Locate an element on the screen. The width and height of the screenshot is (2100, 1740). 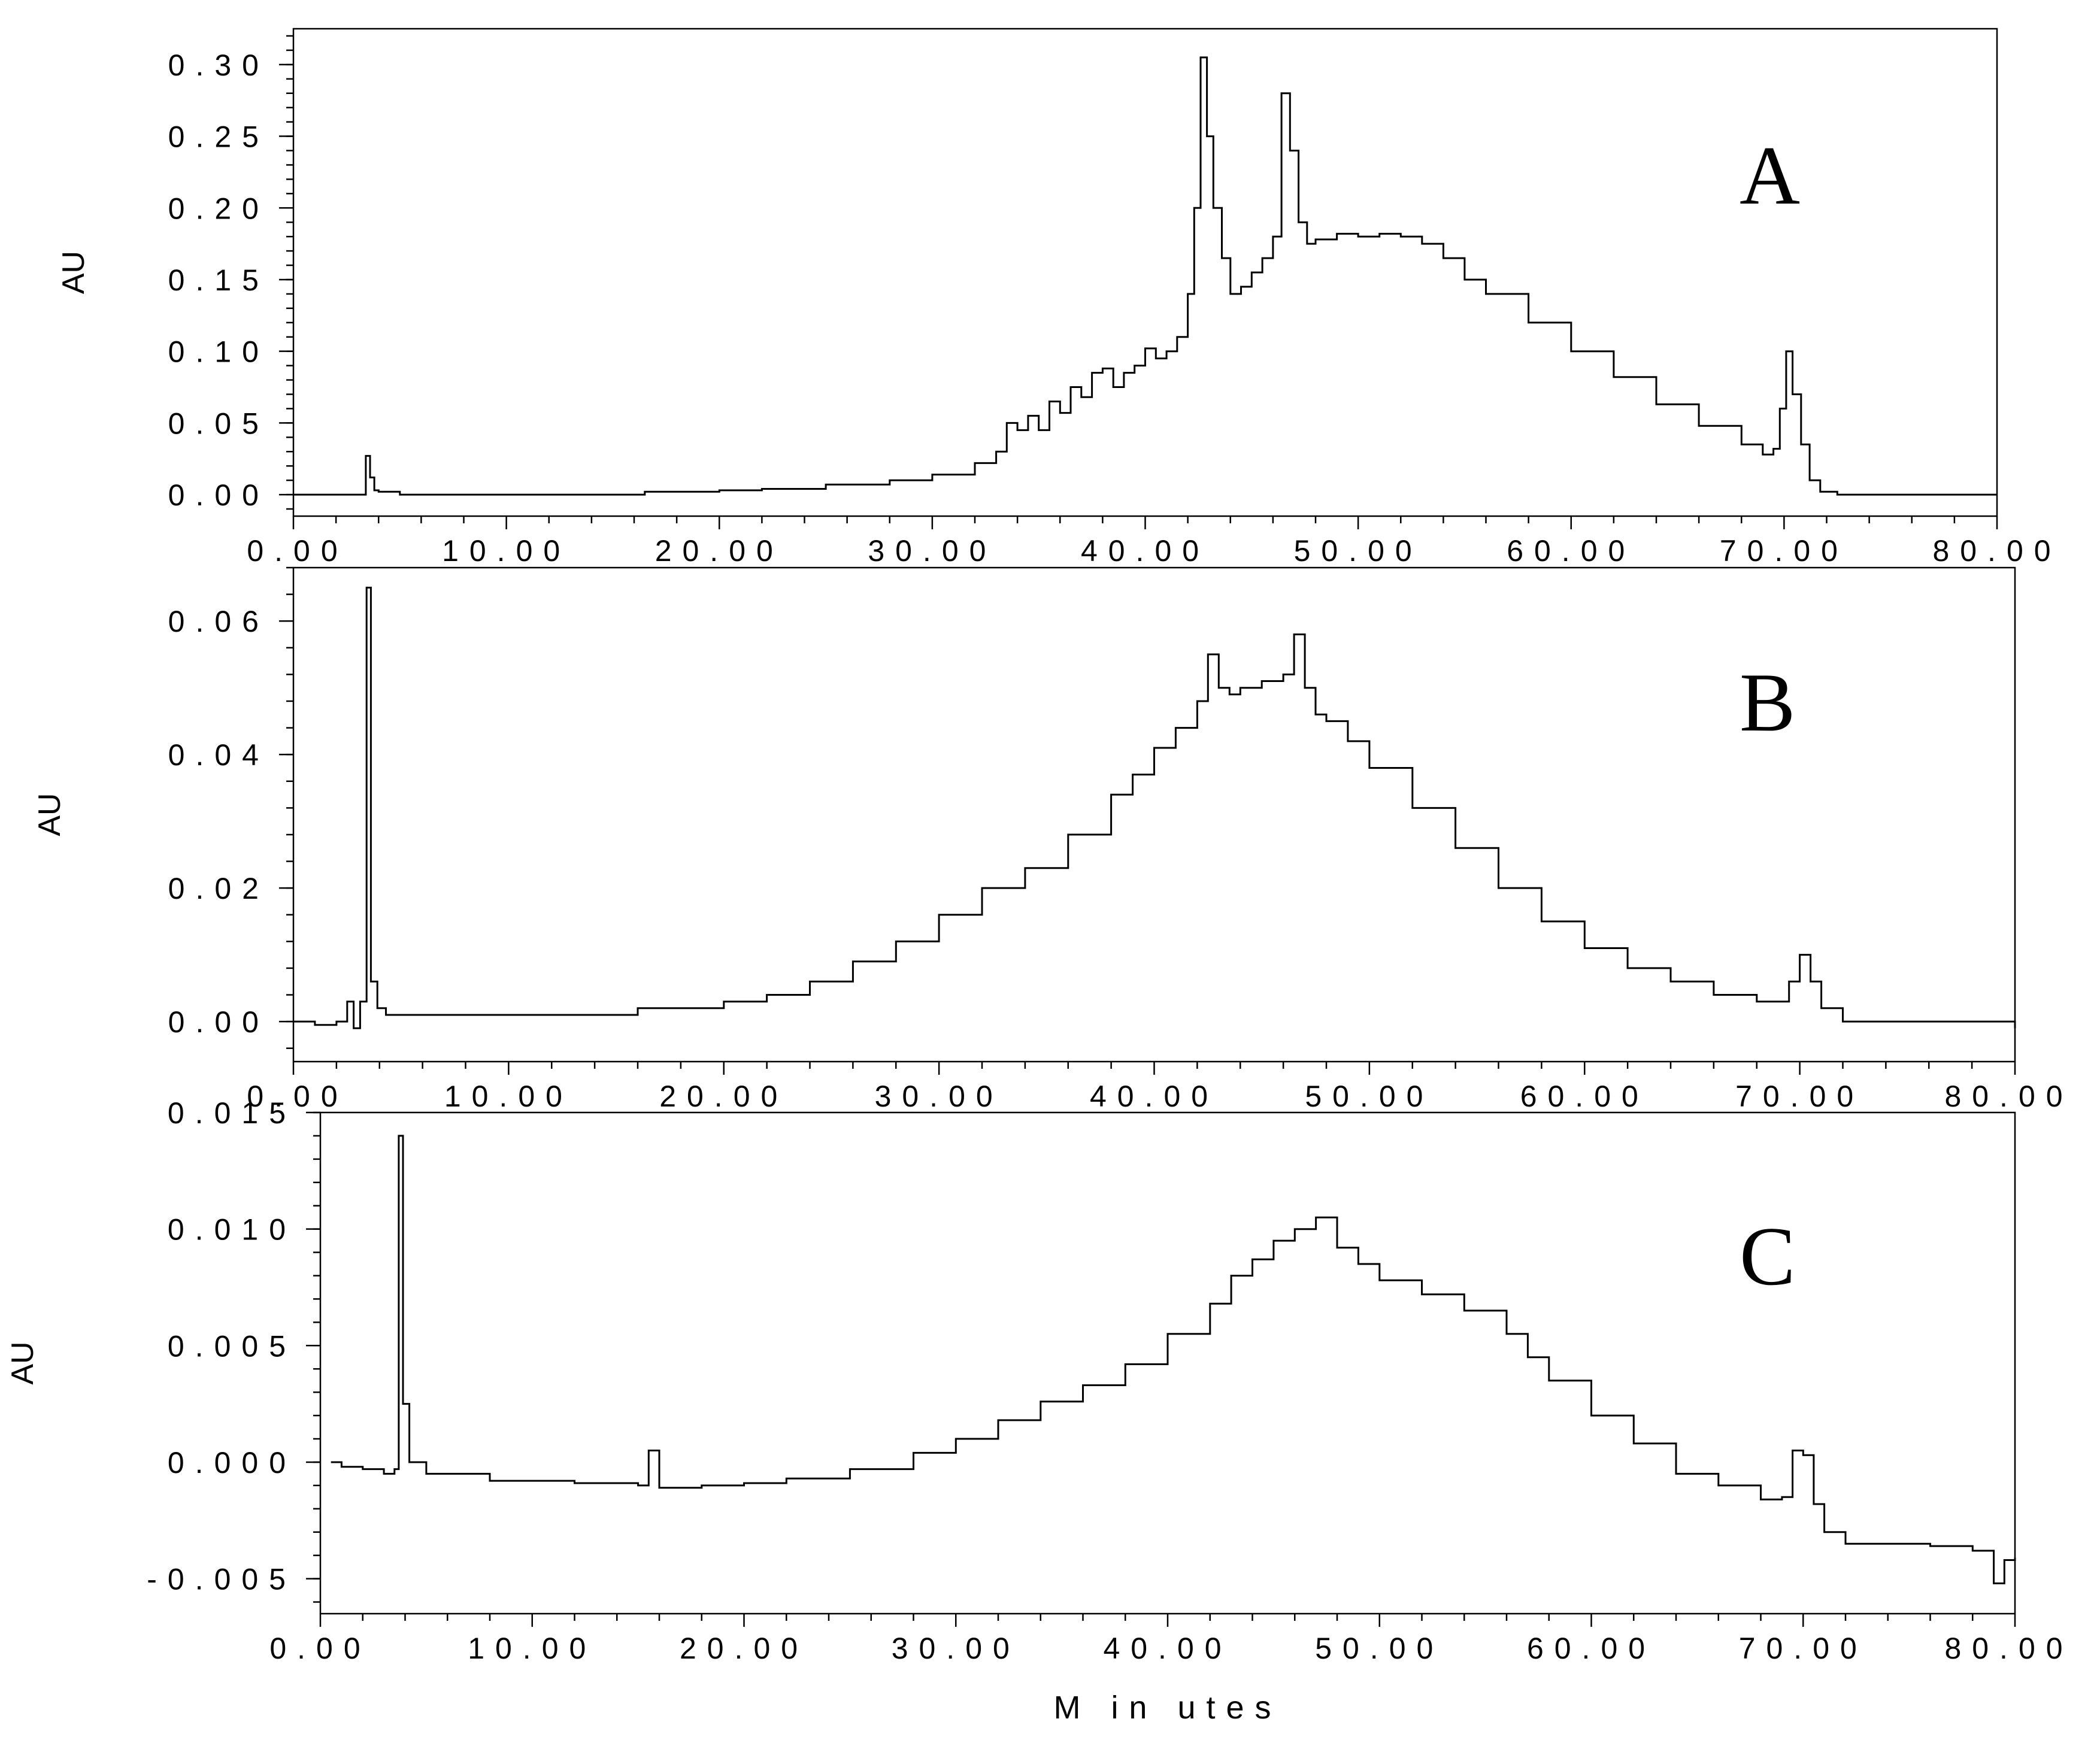
y-tick-label: 0.02 is located at coordinates (218, 888).